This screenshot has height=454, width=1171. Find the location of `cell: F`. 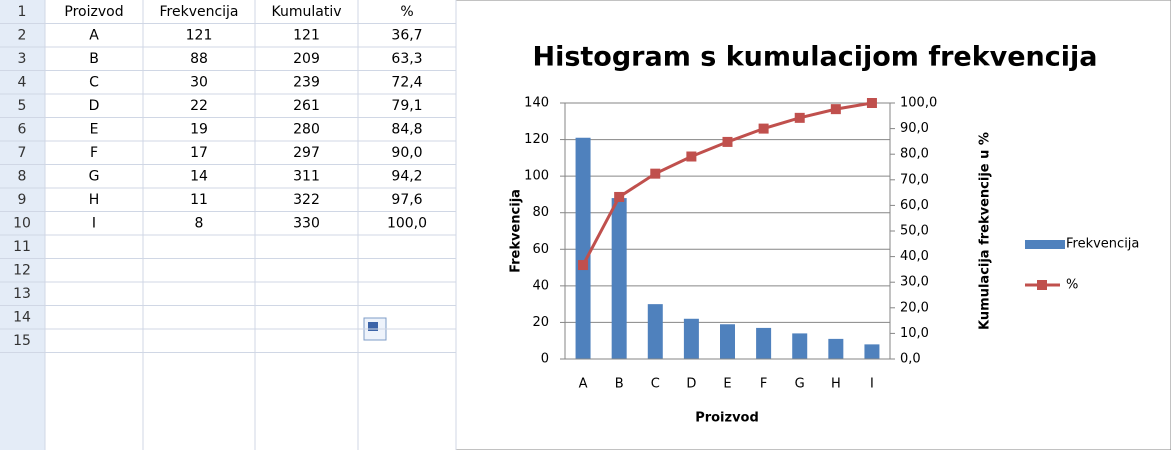

cell: F is located at coordinates (94, 153).